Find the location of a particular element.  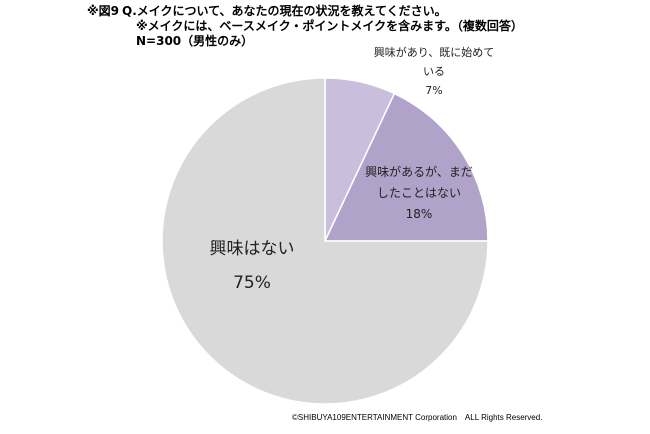

slice-category-label: いる is located at coordinates (434, 71).